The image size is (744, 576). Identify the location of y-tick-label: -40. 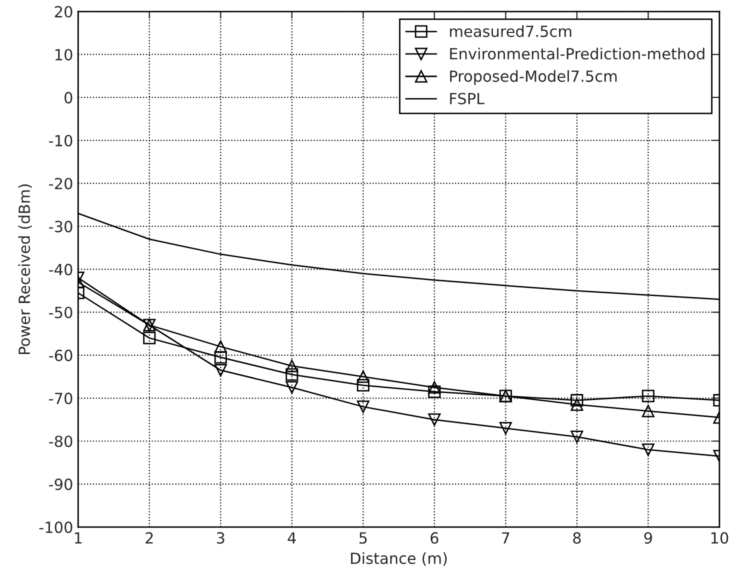
(60, 270).